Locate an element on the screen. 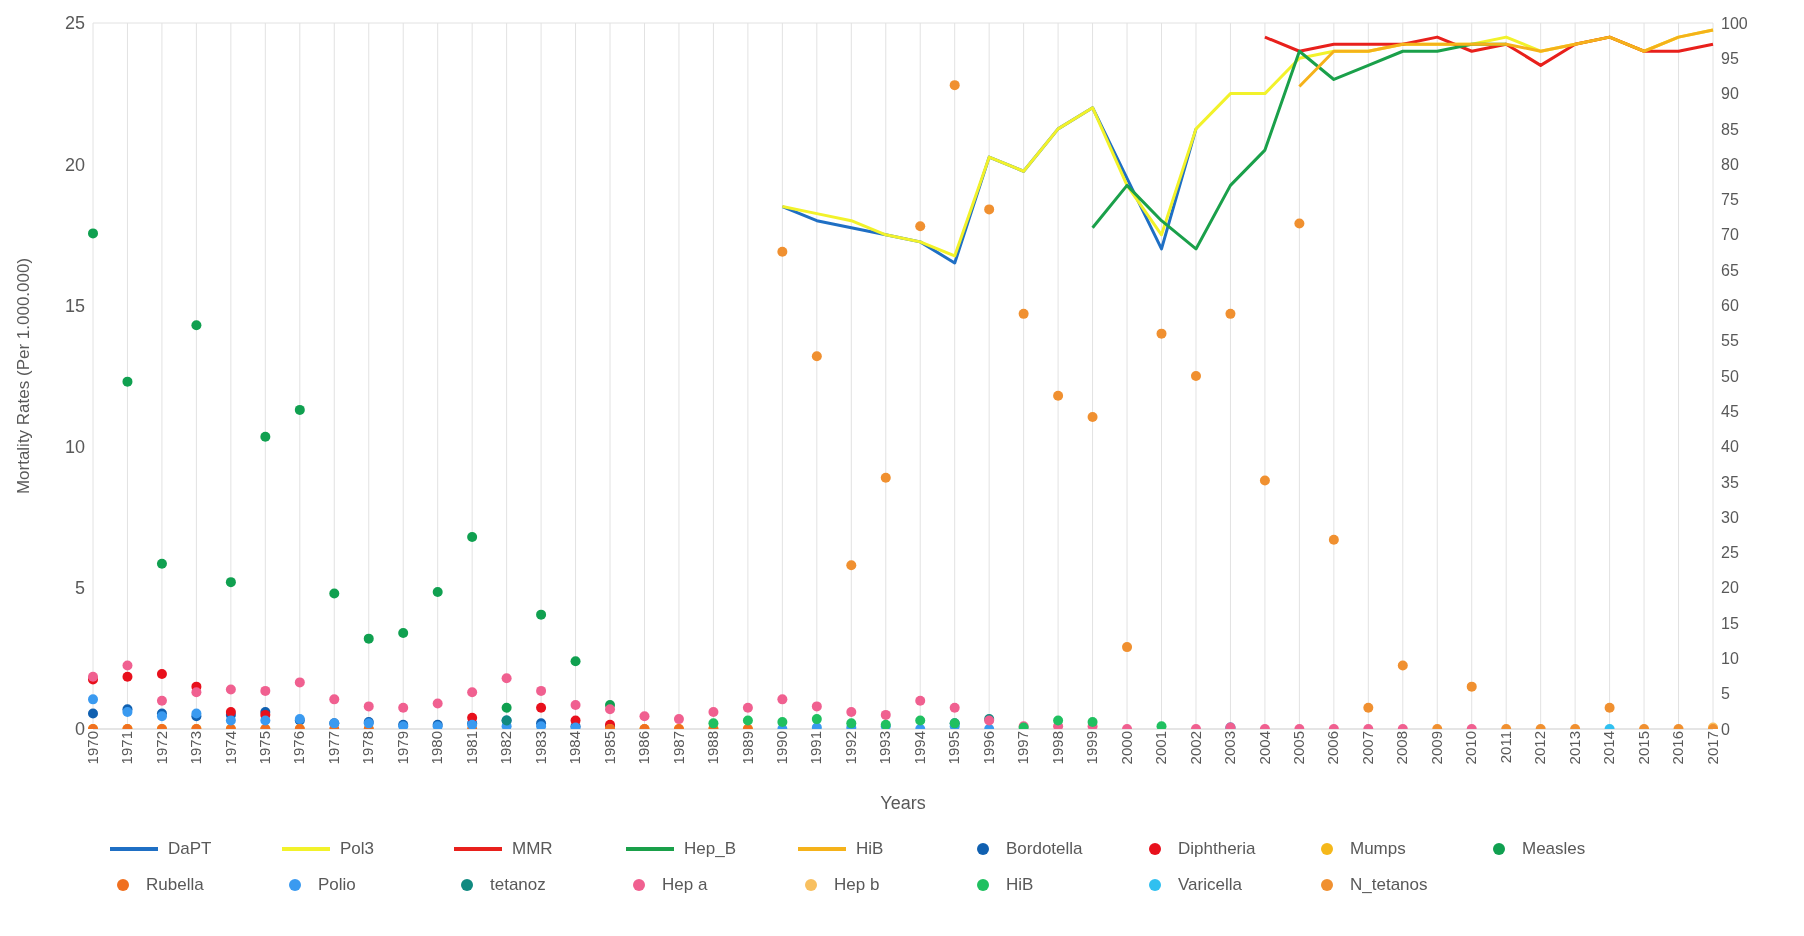  y2-tick-label: 60 is located at coordinates (1730, 306).